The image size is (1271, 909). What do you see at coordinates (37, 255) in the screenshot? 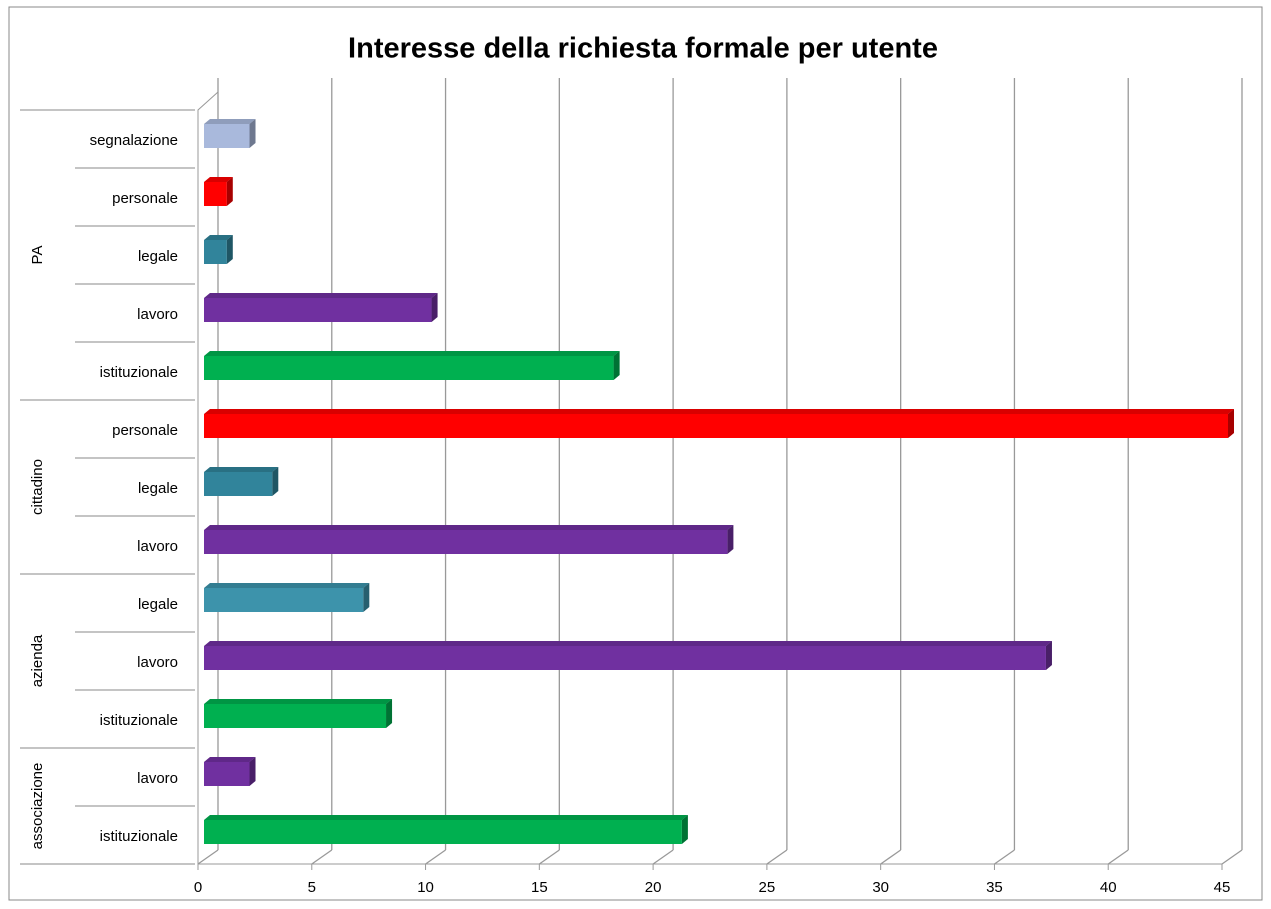
I see `group-label: PA` at bounding box center [37, 255].